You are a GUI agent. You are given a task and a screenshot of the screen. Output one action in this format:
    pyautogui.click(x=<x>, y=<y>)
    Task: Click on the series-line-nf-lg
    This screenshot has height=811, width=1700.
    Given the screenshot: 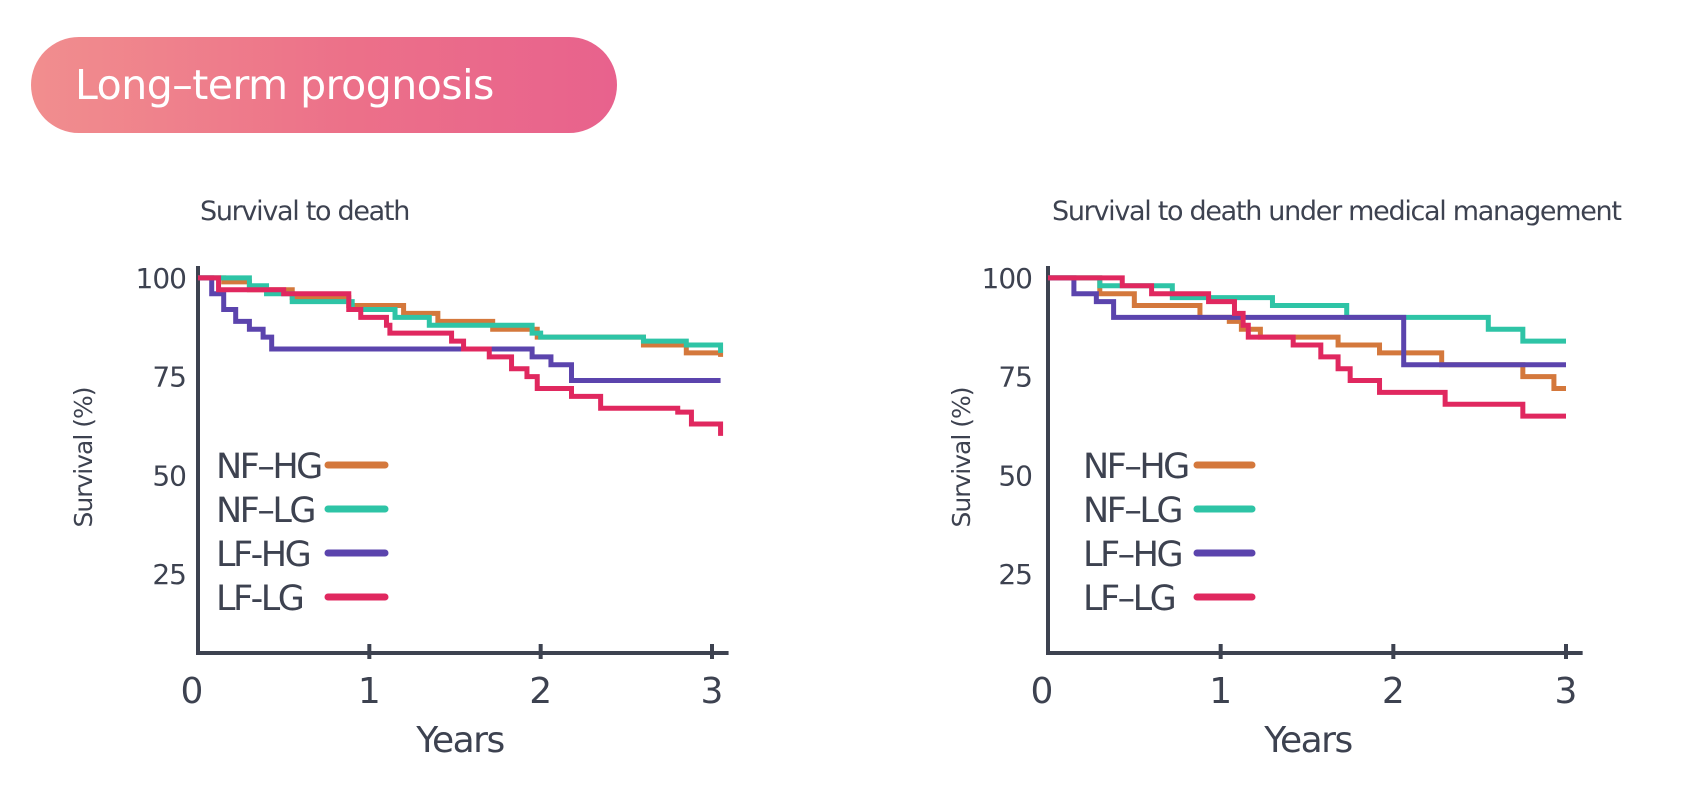 What is the action you would take?
    pyautogui.click(x=1307, y=309)
    